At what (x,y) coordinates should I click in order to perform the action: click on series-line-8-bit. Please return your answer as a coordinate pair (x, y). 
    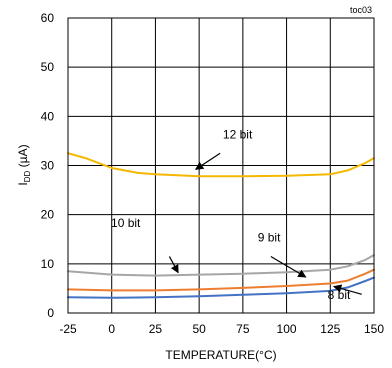
    Looking at the image, I should click on (221, 287).